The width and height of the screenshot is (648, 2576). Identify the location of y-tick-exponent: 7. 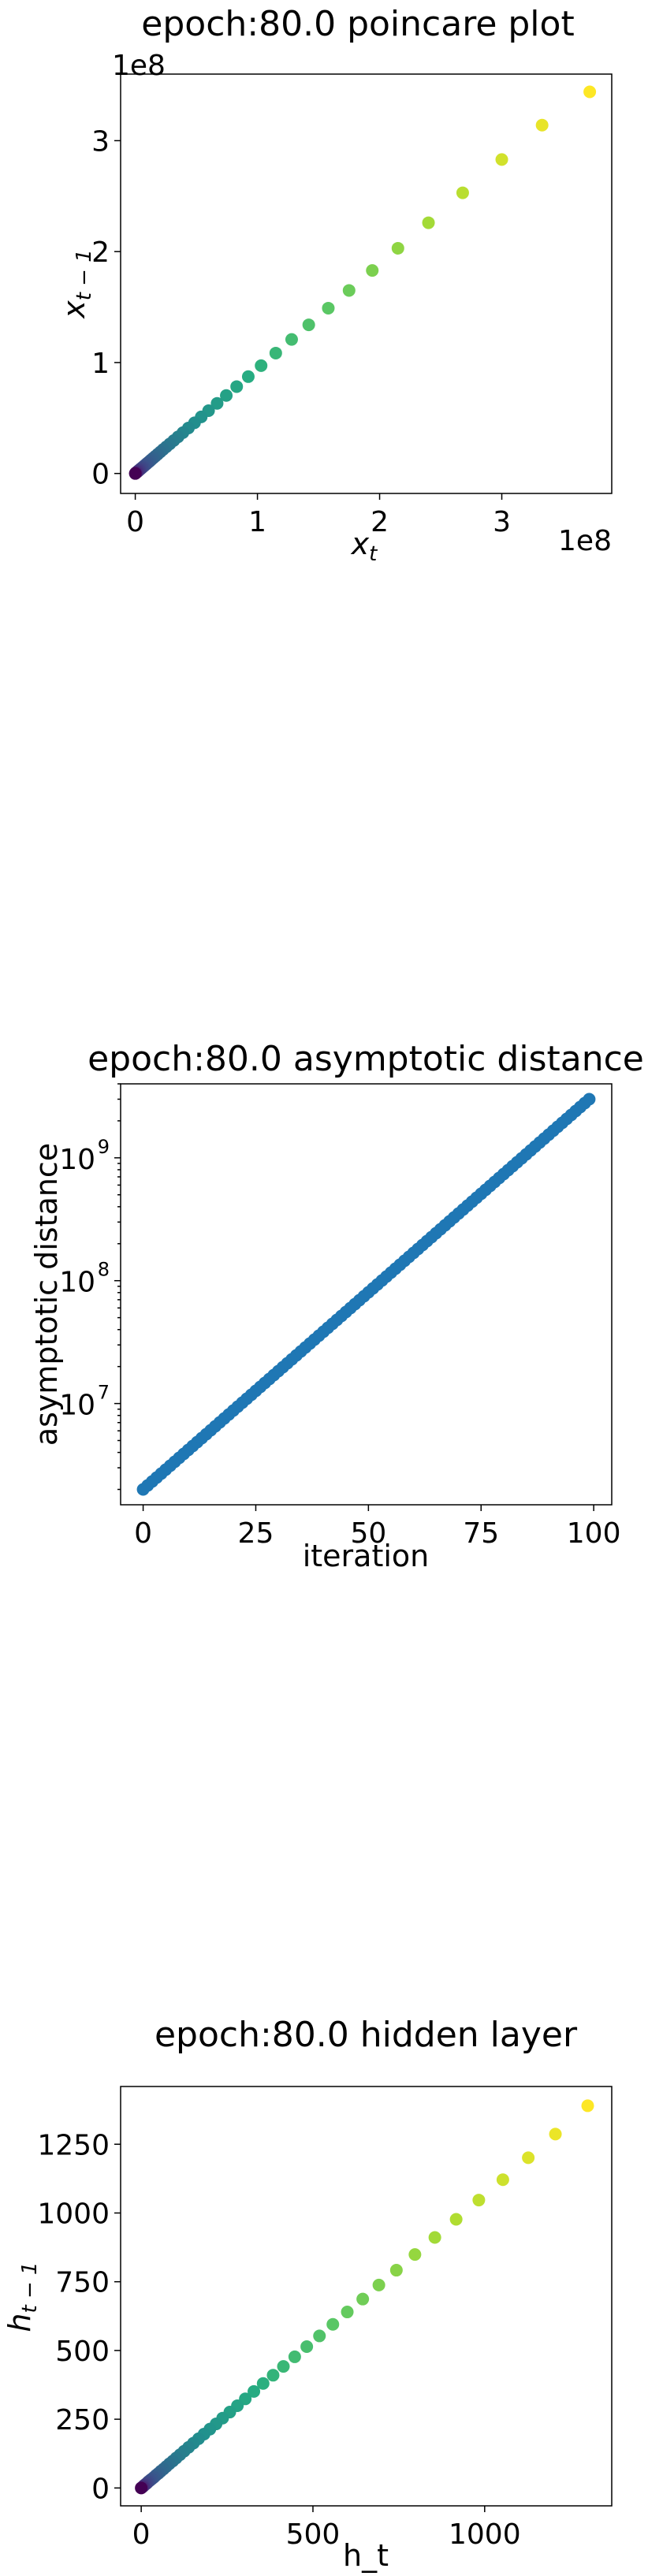
(104, 1393).